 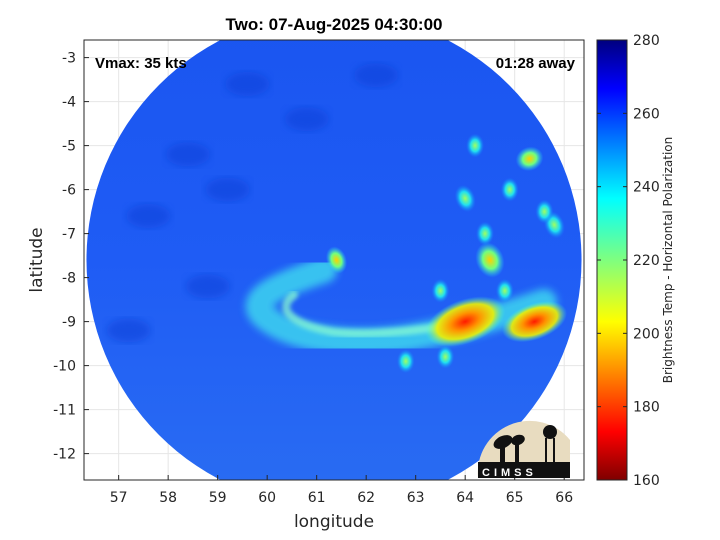 What do you see at coordinates (69, 323) in the screenshot?
I see `y-tick-label: -9` at bounding box center [69, 323].